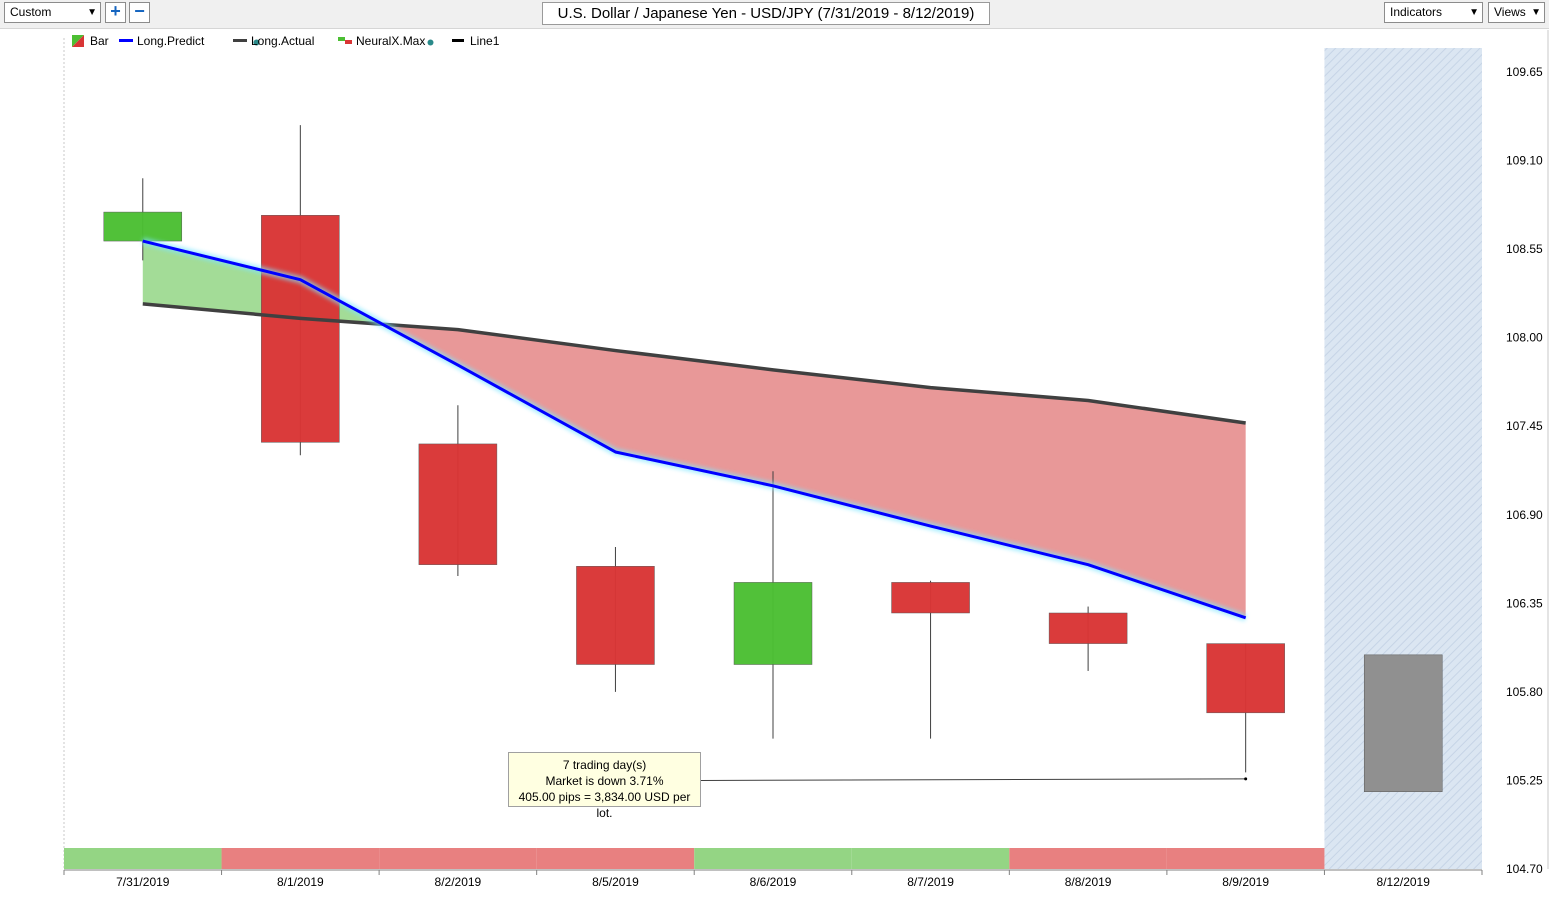 This screenshot has height=898, width=1549. What do you see at coordinates (1524, 249) in the screenshot?
I see `y-tick-label: 108.55` at bounding box center [1524, 249].